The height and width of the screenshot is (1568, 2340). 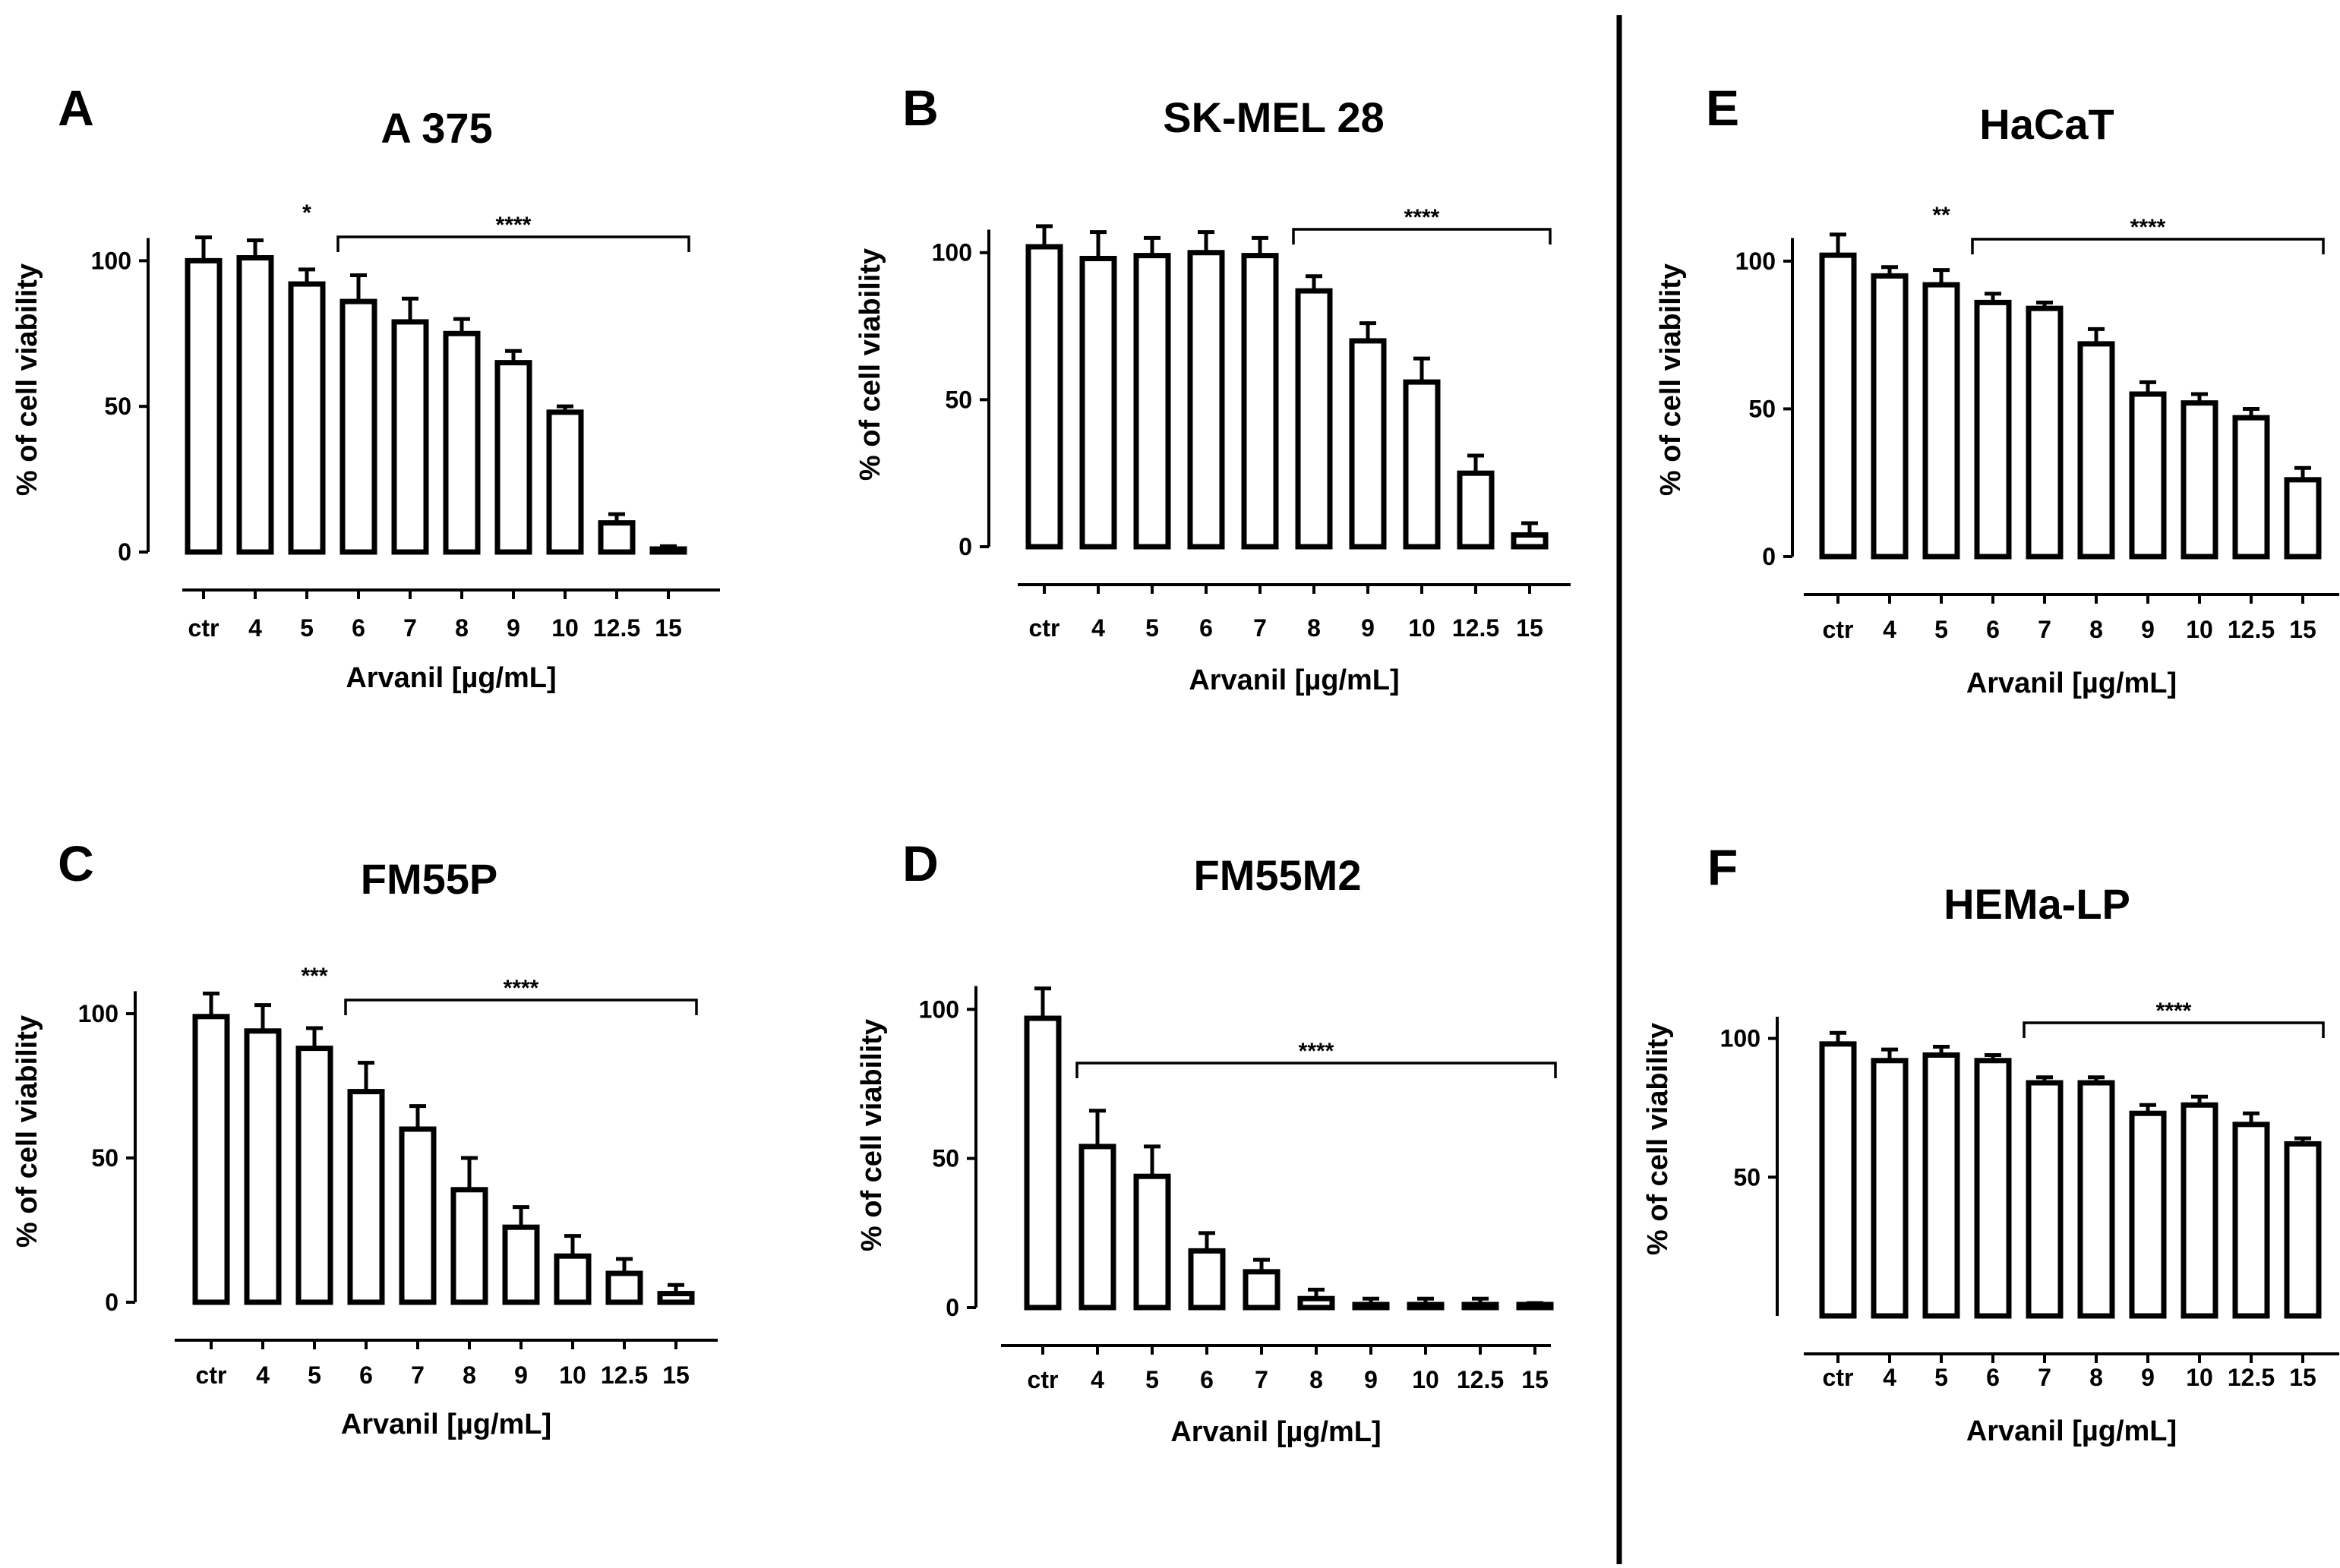 I want to click on chart-title: SK-MEL 28, so click(x=1274, y=117).